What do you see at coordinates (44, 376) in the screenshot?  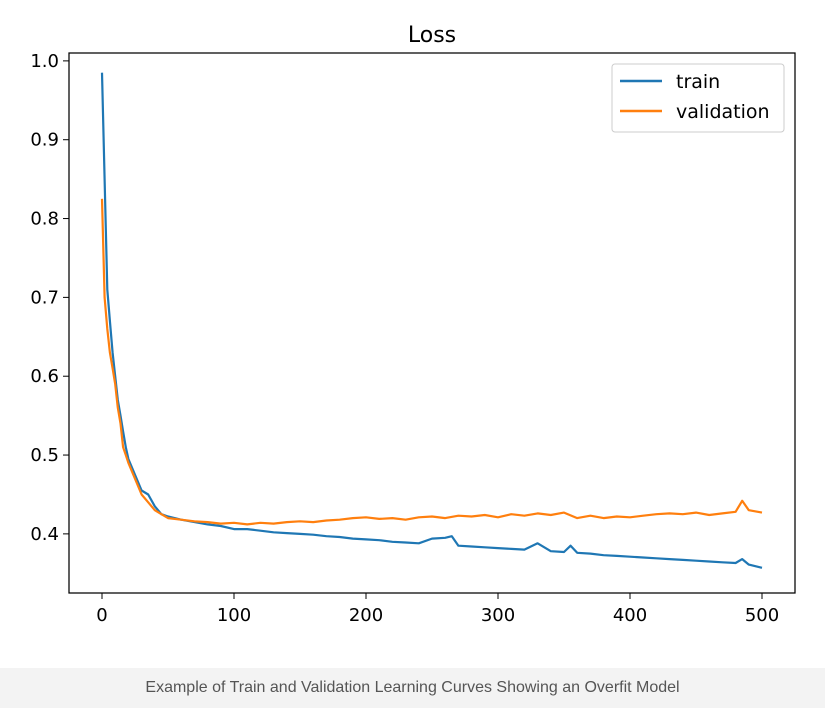 I see `y-tick-label: 0.6` at bounding box center [44, 376].